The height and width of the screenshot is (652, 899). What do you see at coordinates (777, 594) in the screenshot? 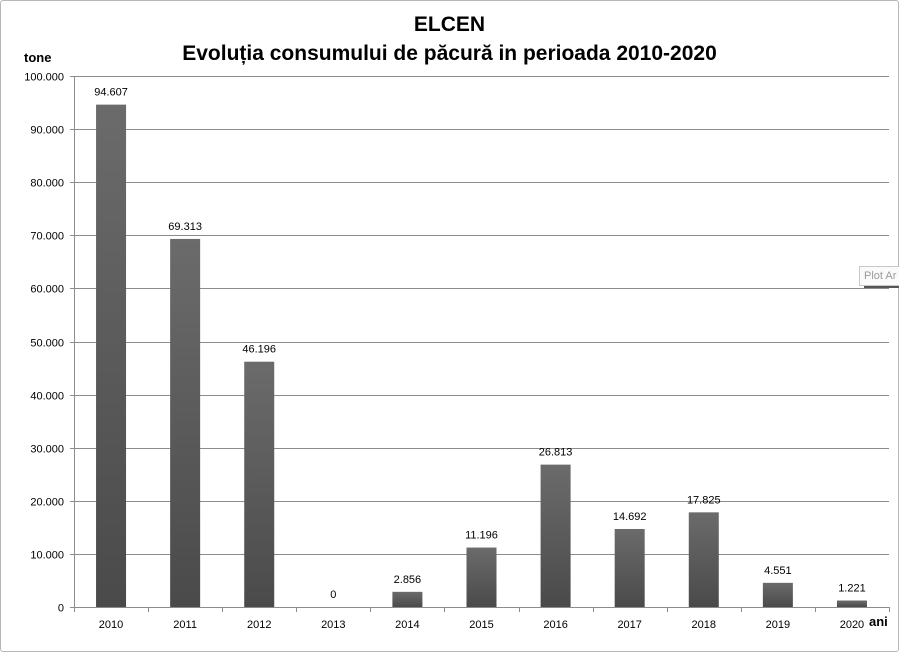
I see `bar-2019` at bounding box center [777, 594].